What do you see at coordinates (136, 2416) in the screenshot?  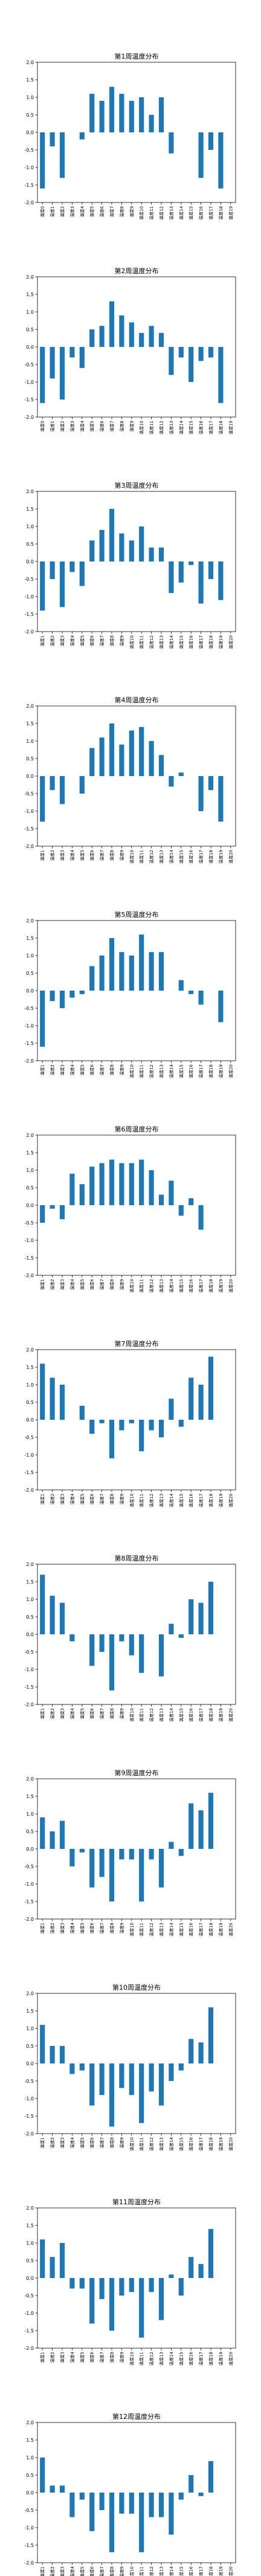 I see `chart-title: 第12周温度分布` at bounding box center [136, 2416].